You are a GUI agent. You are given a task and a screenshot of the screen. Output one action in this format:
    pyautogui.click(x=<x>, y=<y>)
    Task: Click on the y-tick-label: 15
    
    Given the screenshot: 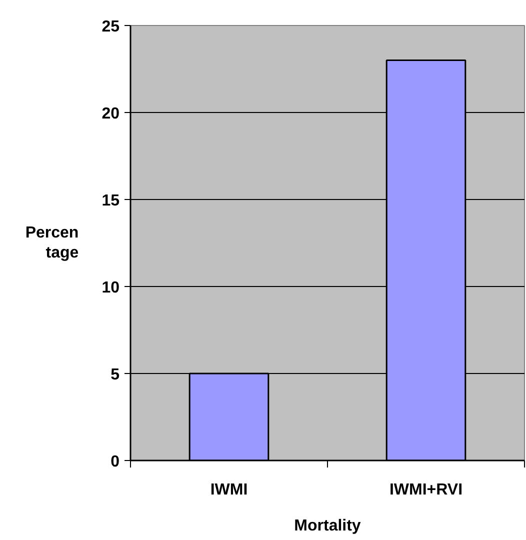 What is the action you would take?
    pyautogui.click(x=111, y=201)
    